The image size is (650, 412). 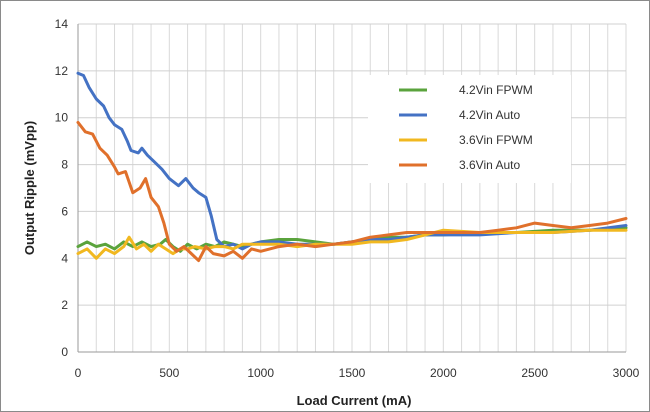 What do you see at coordinates (29, 188) in the screenshot?
I see `y-axis-title: Output Ripple (mVpp)` at bounding box center [29, 188].